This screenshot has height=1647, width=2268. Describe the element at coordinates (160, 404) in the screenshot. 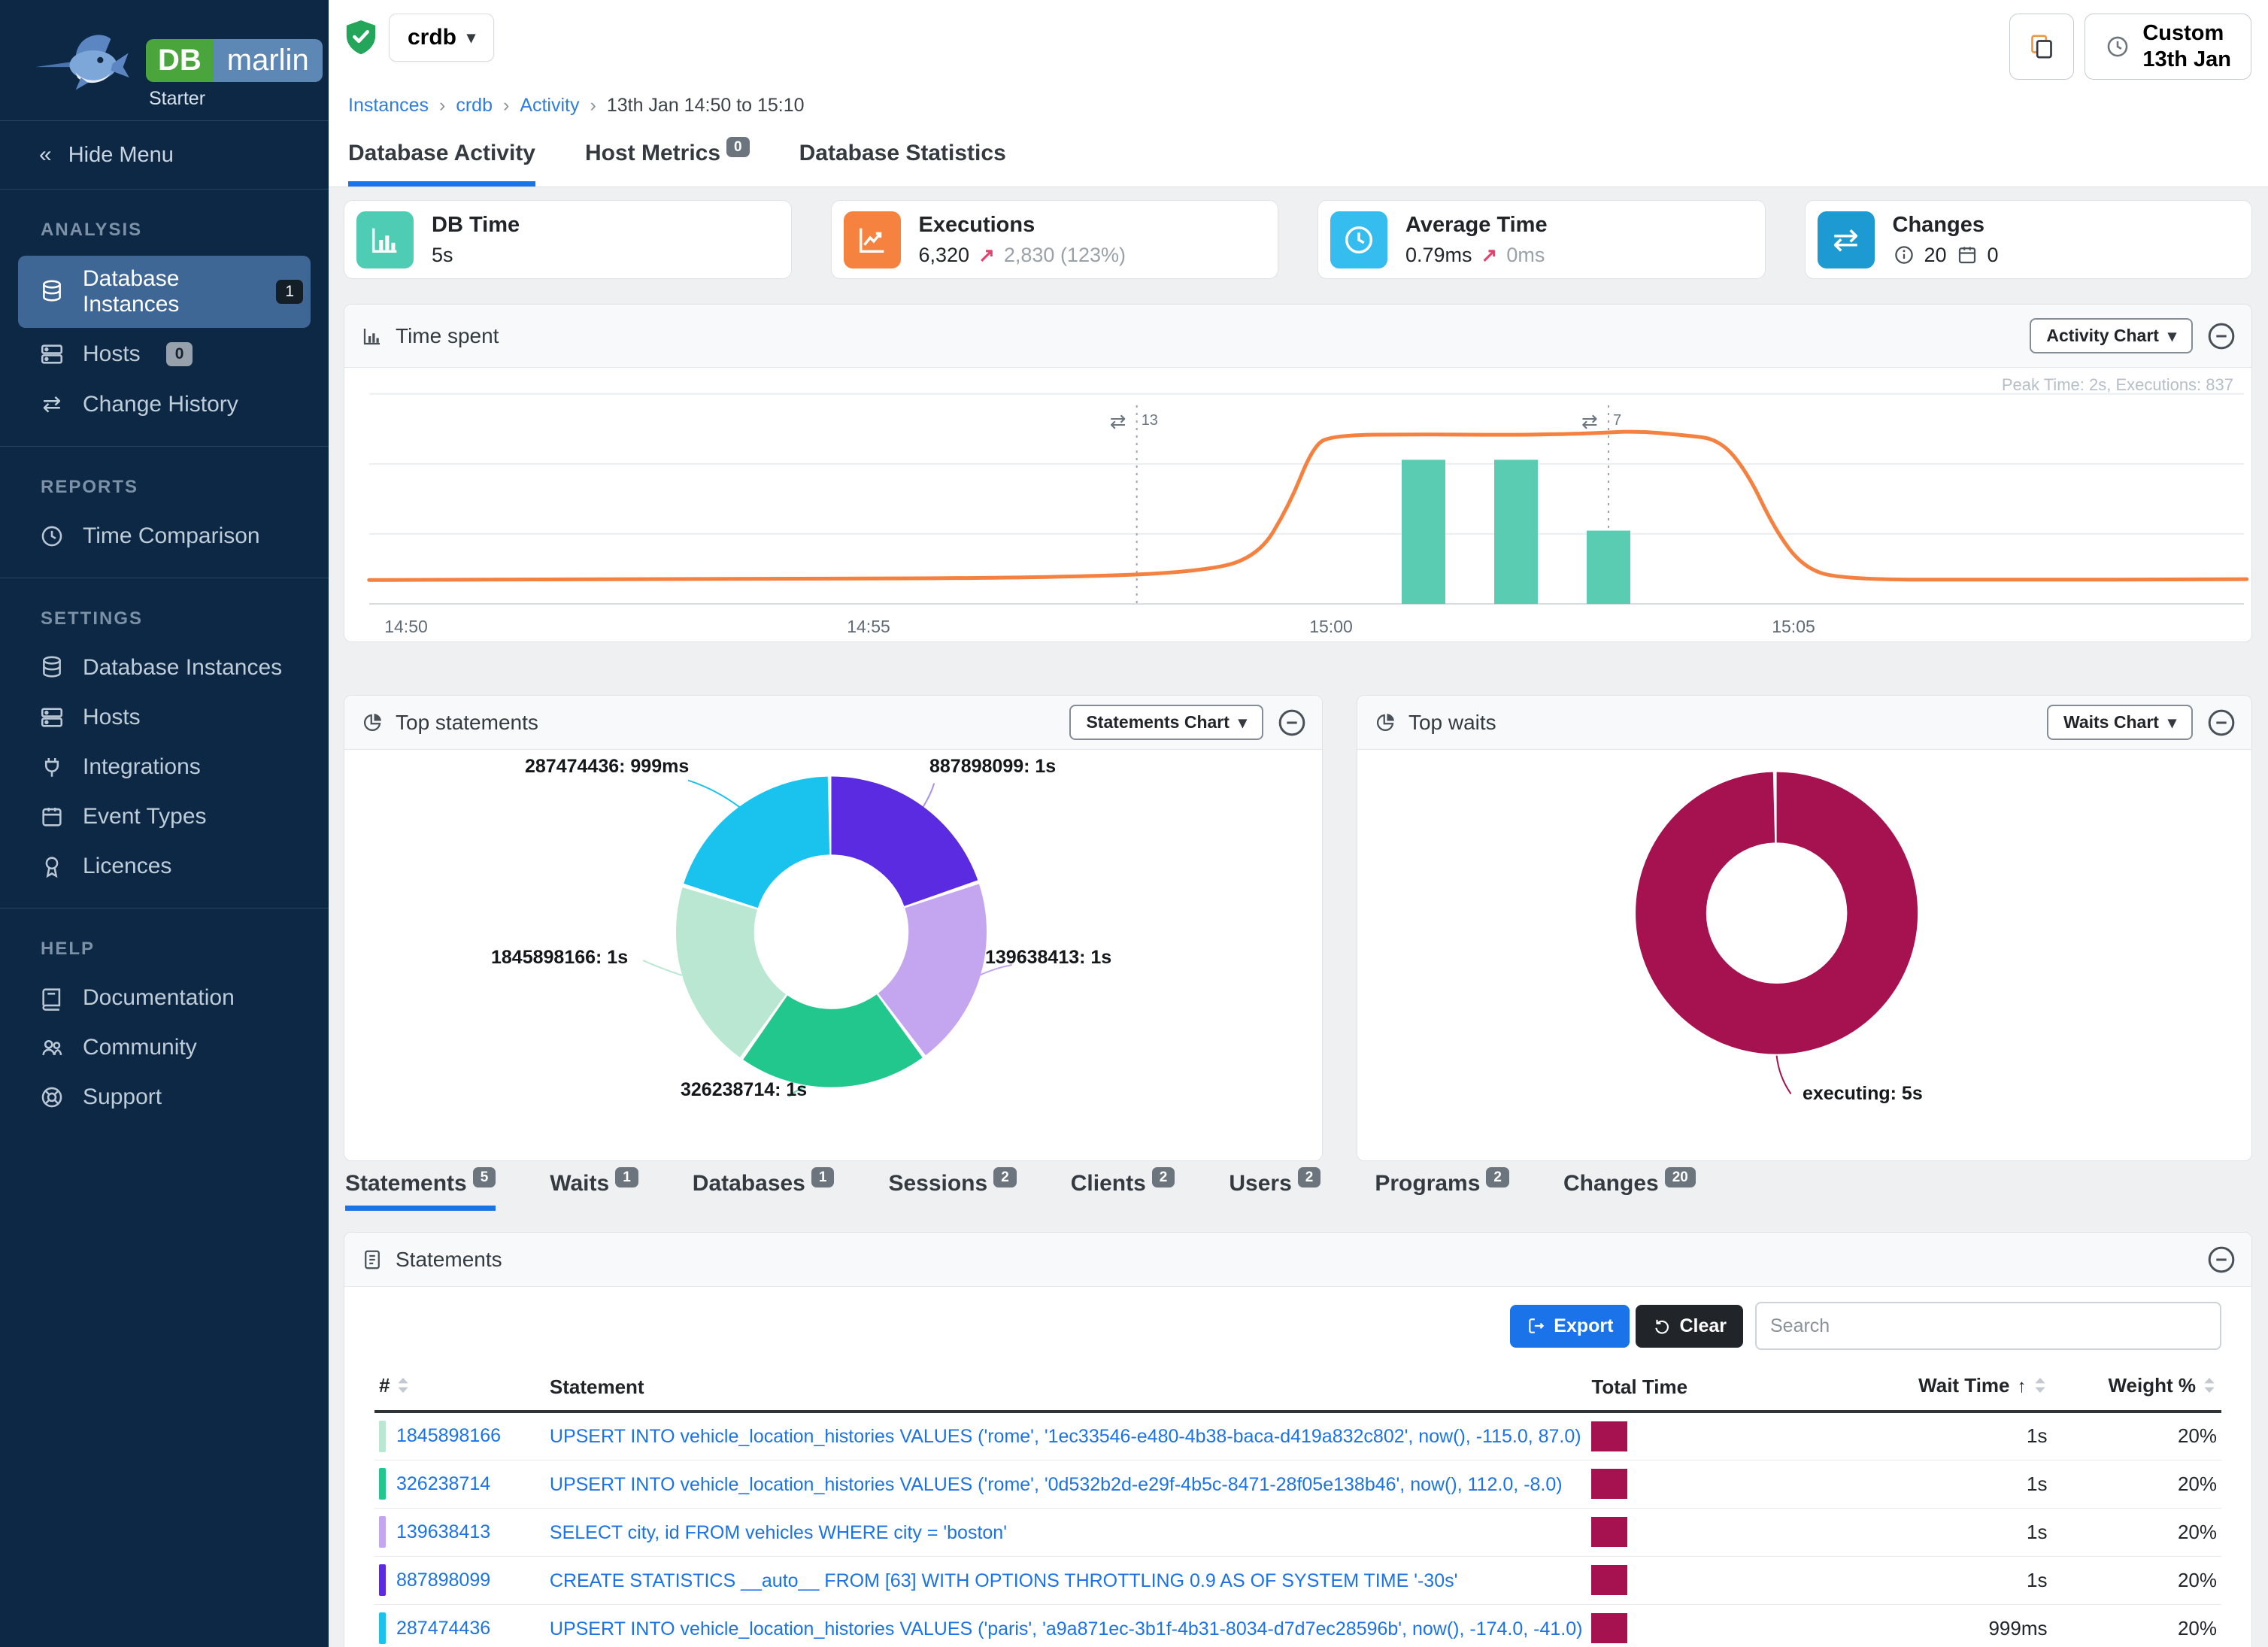

I see `sidebar-item-label: Change History` at that location.